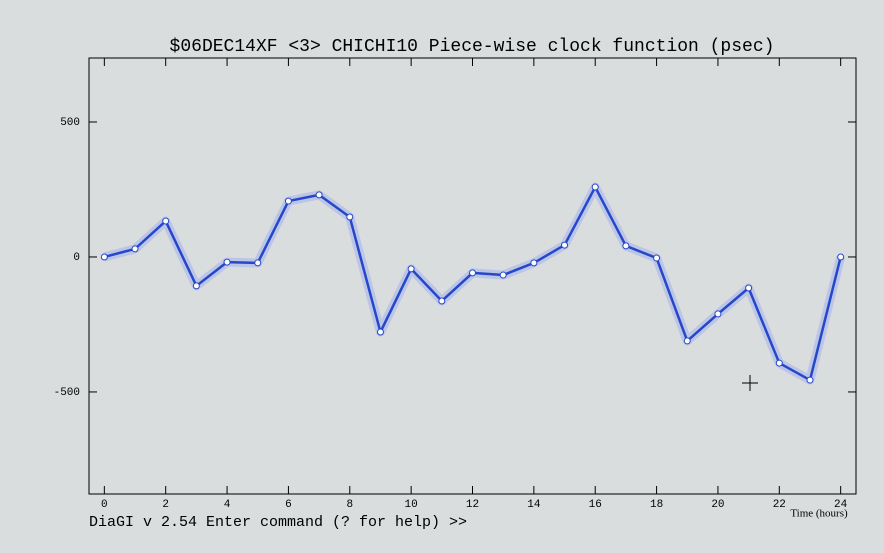 The height and width of the screenshot is (553, 884). Describe the element at coordinates (472, 505) in the screenshot. I see `x-tick-label: 12` at that location.